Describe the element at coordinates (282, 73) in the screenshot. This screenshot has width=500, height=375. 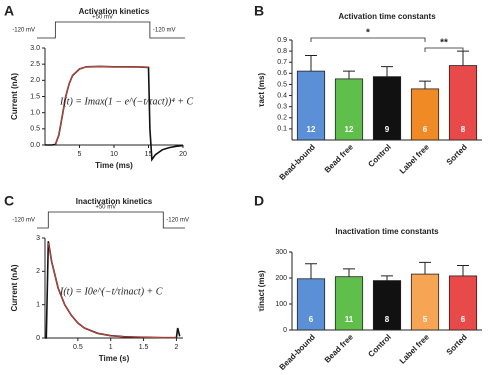
I see `y-tick-label: 0.6` at that location.